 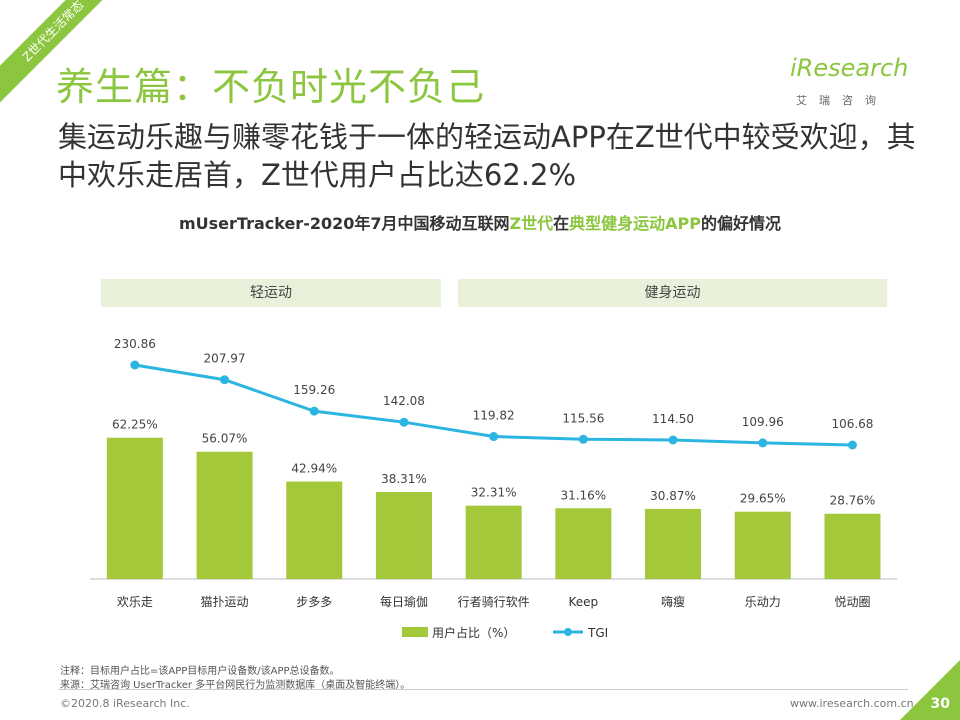 I want to click on tgi-label-1: 207.97, so click(x=225, y=359).